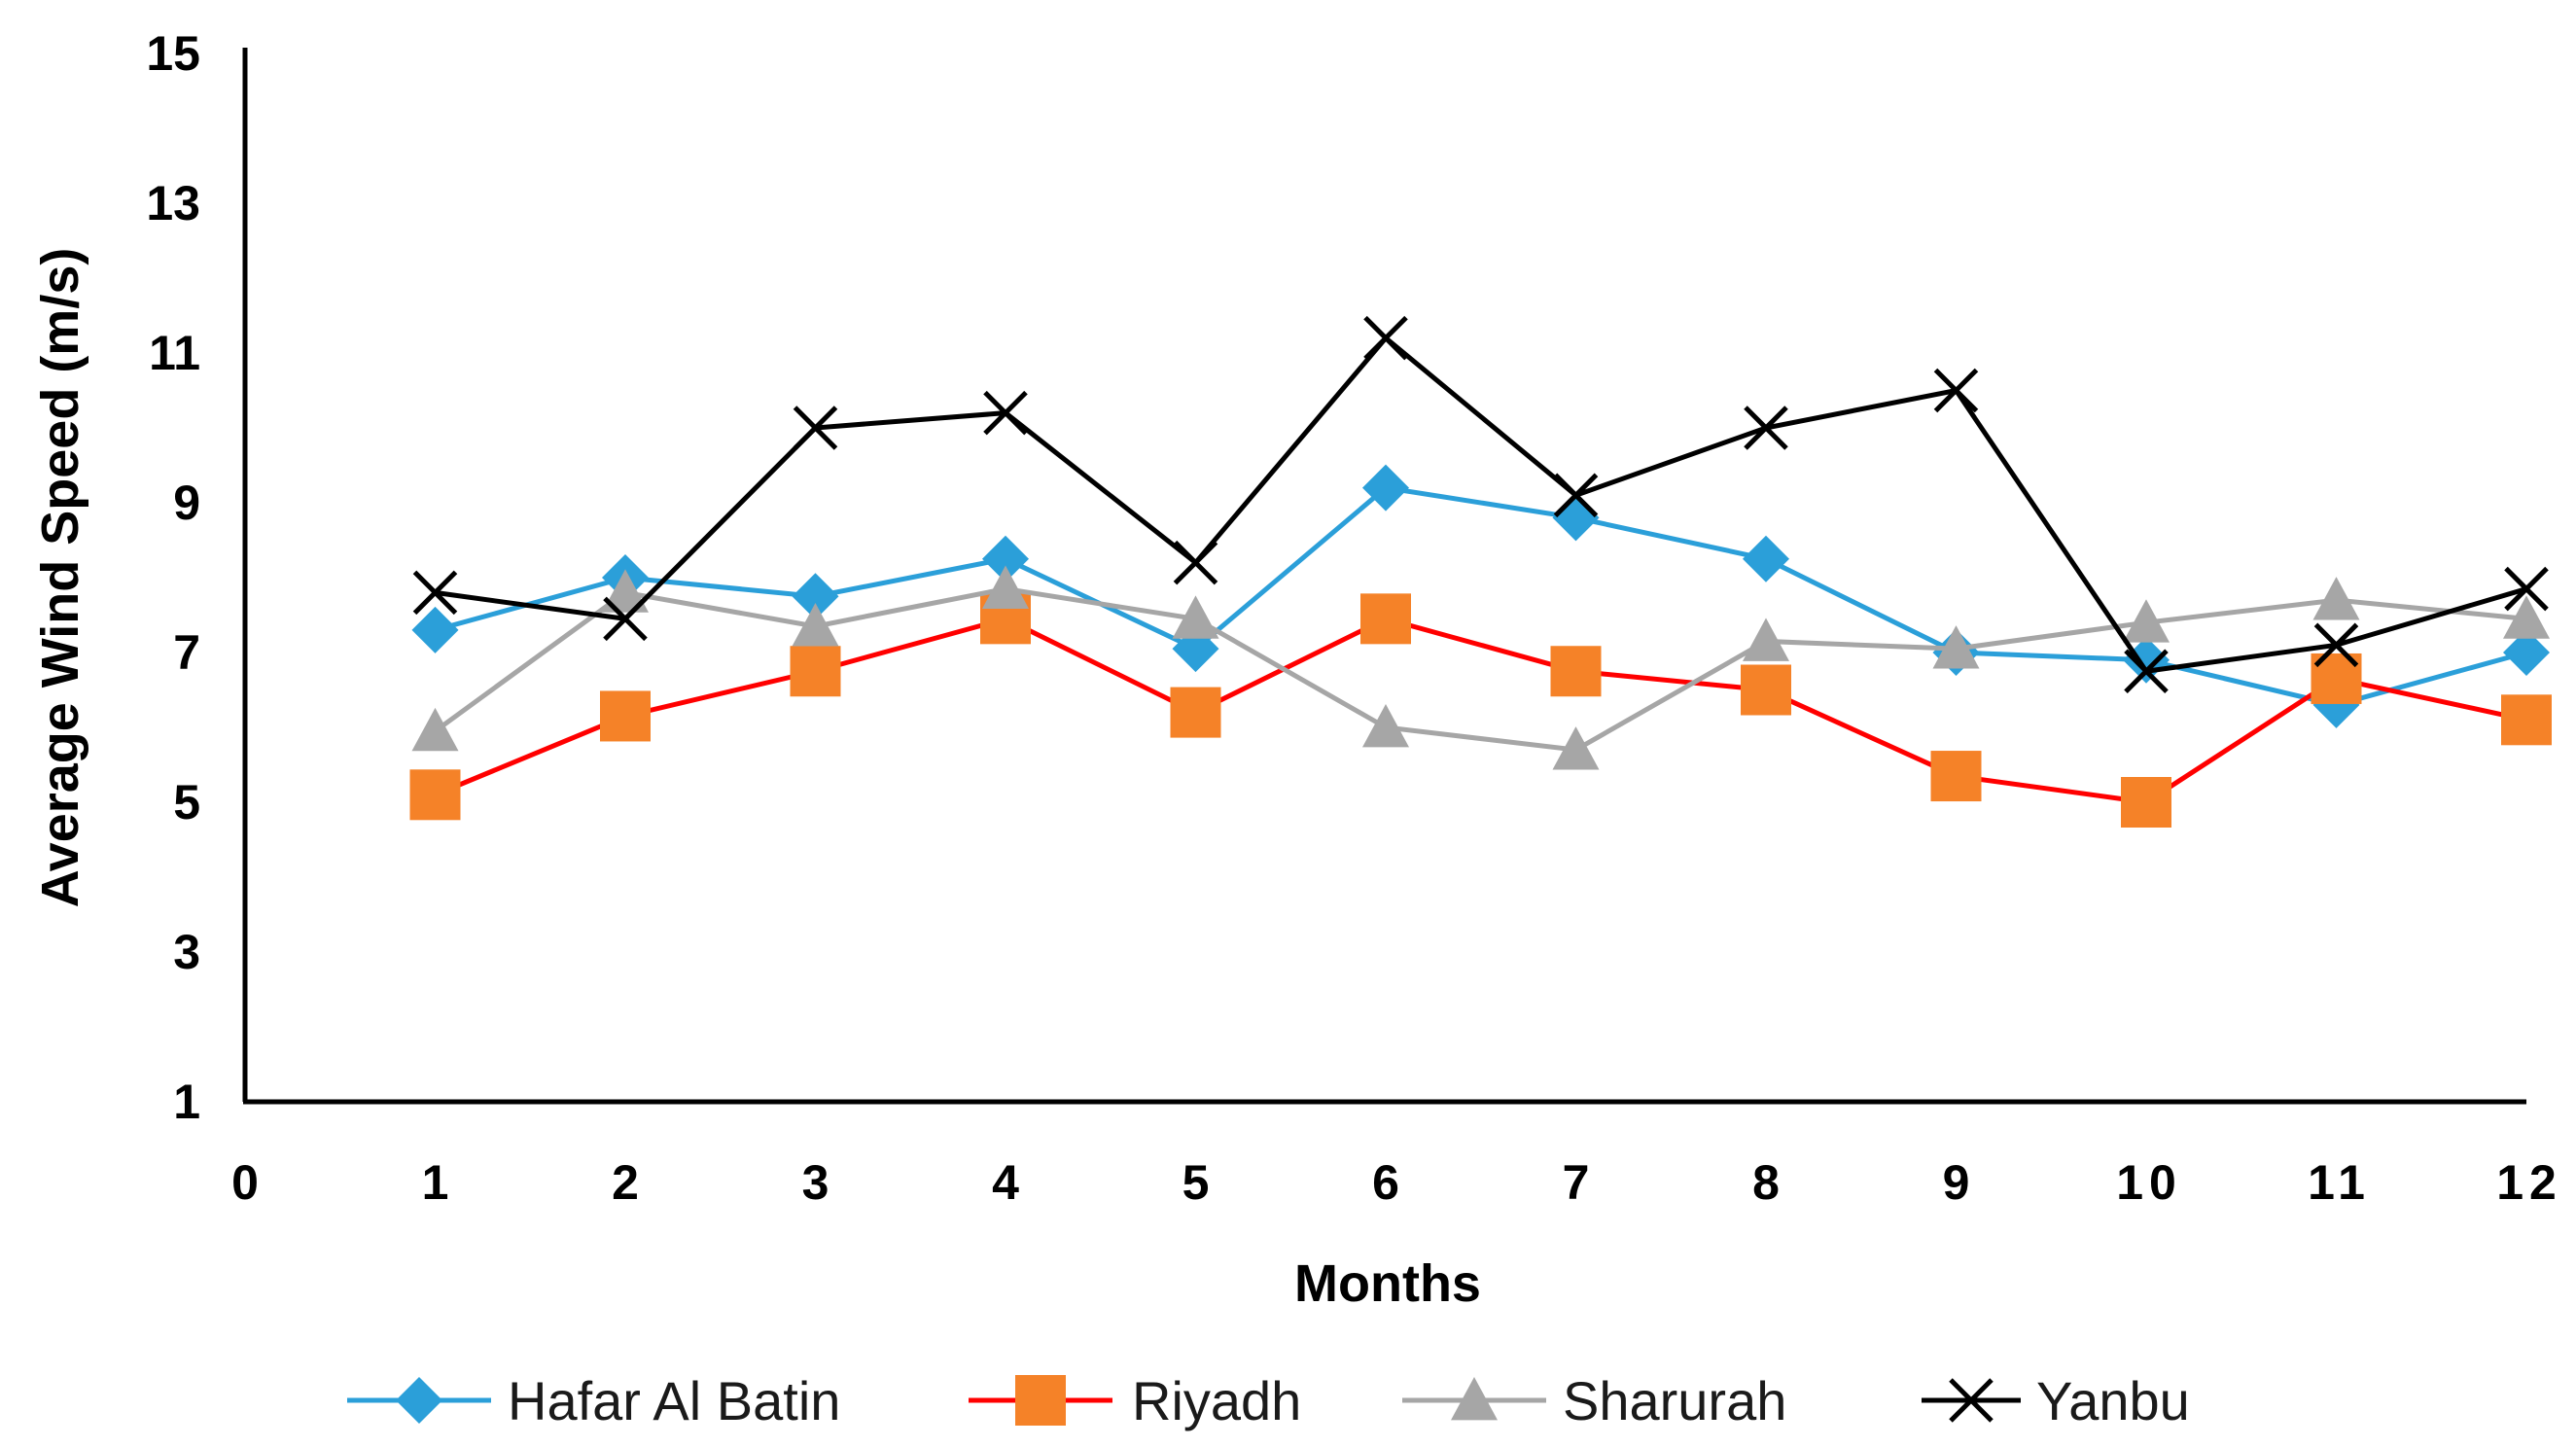  What do you see at coordinates (1675, 1400) in the screenshot?
I see `legend-label-sharurah: Sharurah` at bounding box center [1675, 1400].